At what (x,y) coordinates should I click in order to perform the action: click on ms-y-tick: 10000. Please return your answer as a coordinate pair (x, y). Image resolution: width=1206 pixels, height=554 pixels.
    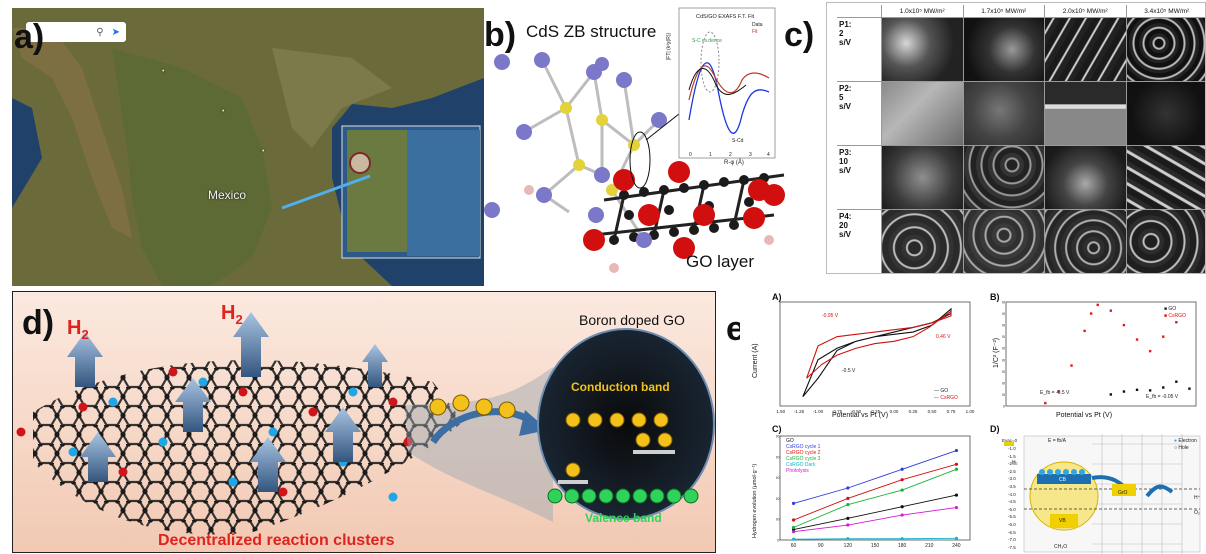
    Looking at the image, I should click on (1003, 349).